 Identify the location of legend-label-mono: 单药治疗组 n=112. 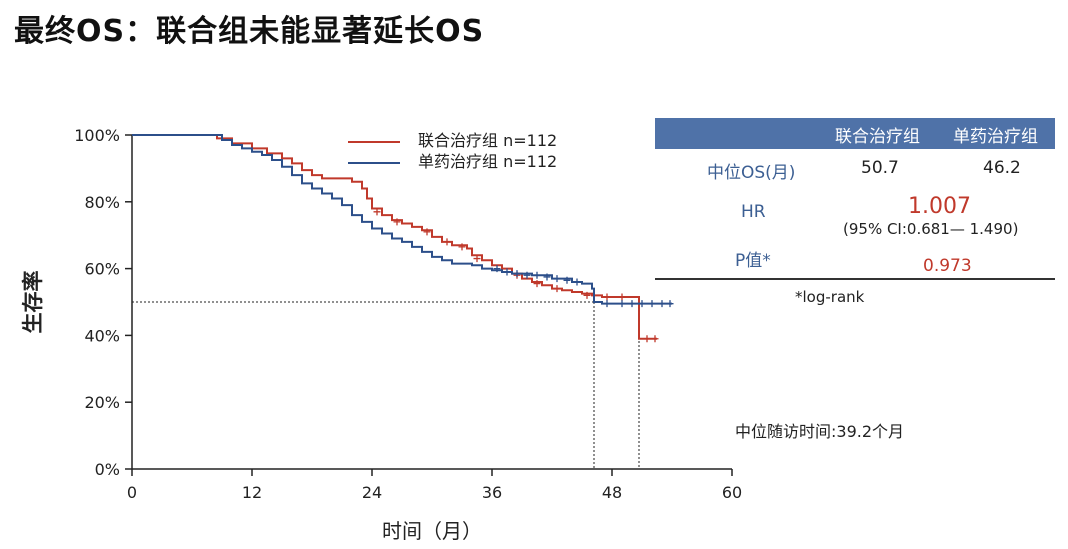
(488, 161).